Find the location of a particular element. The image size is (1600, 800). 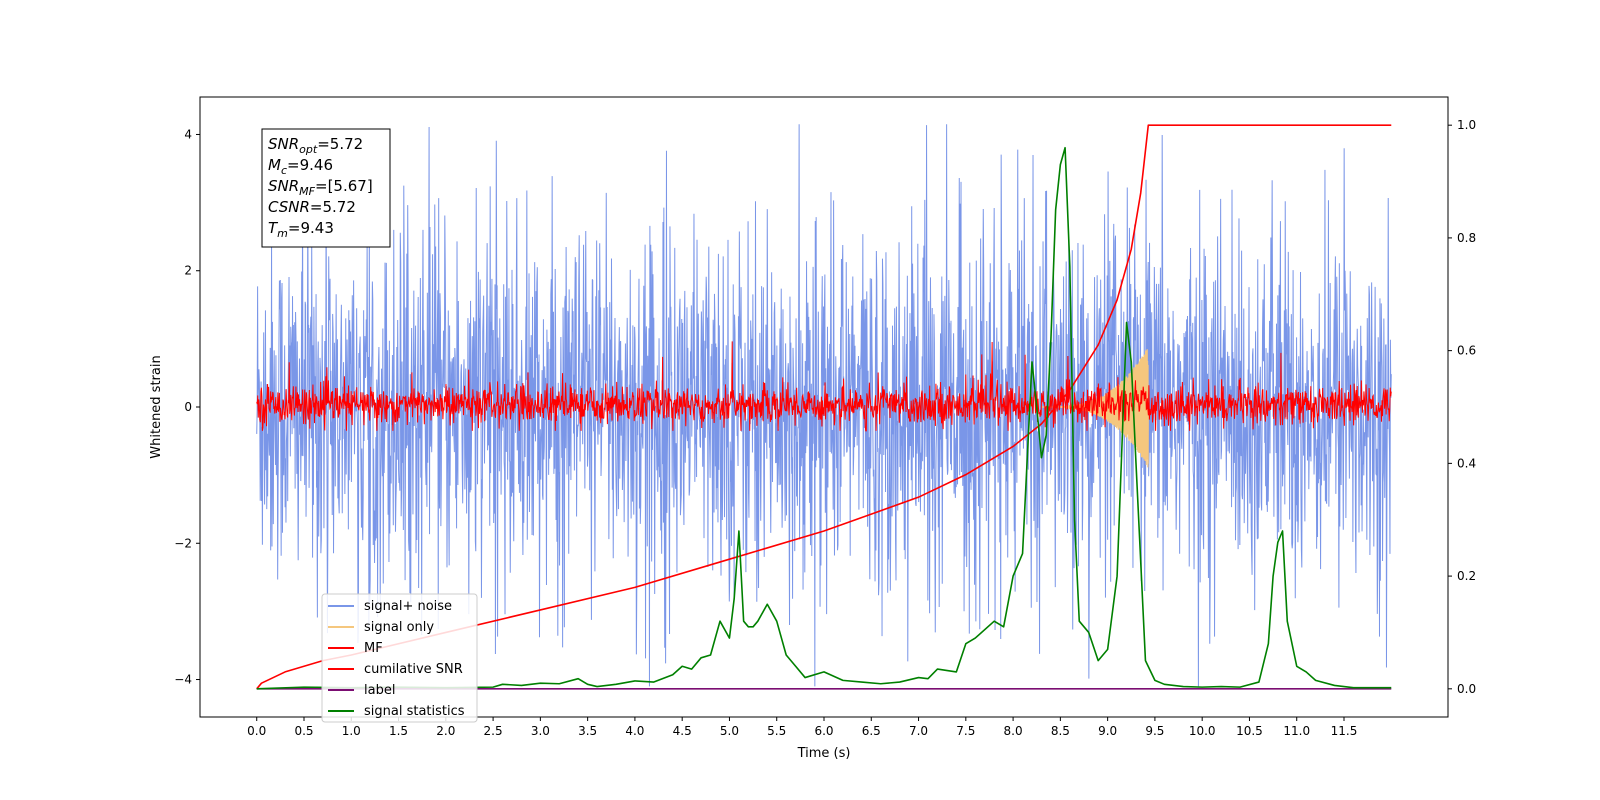

x-tick-label: 3.0 is located at coordinates (540, 731).